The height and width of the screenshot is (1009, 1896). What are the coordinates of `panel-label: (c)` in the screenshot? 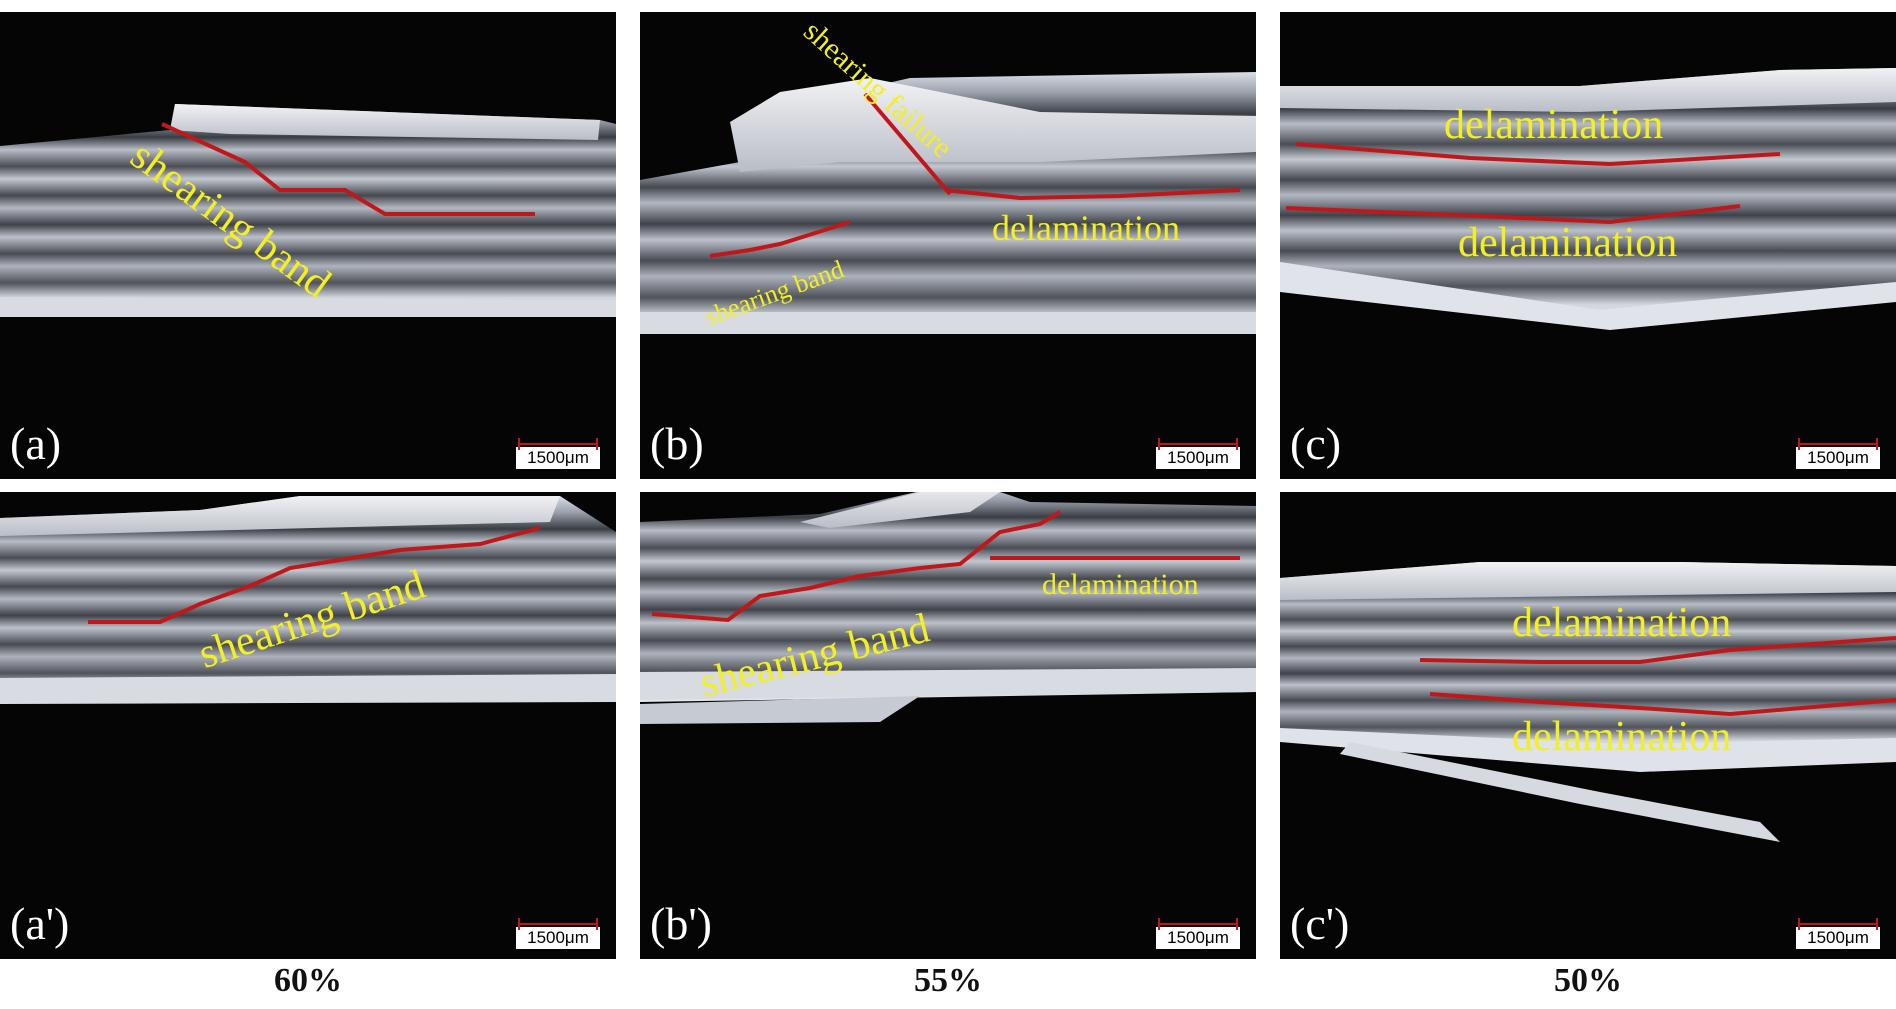 It's located at (1316, 443).